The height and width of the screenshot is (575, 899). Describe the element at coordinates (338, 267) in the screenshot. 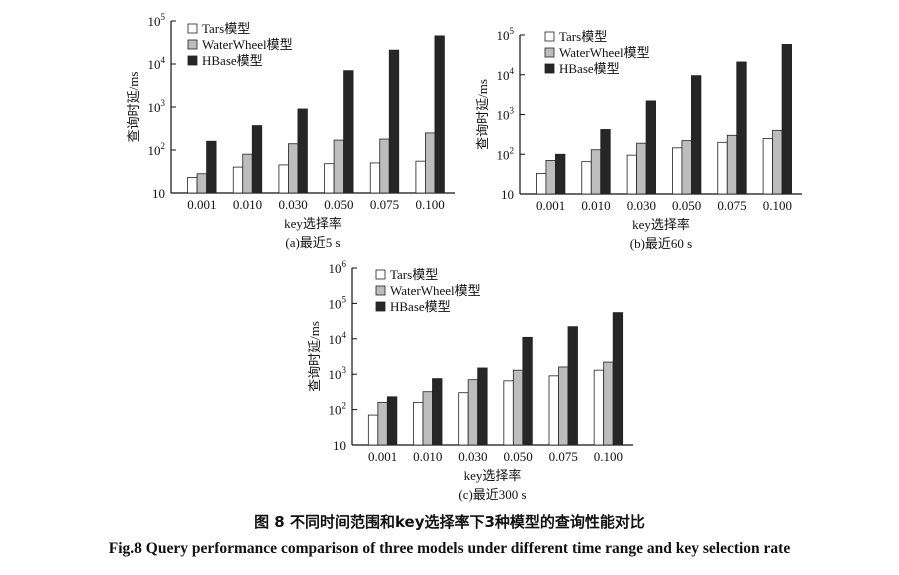

I see `y-tick-label: 10⁶` at that location.